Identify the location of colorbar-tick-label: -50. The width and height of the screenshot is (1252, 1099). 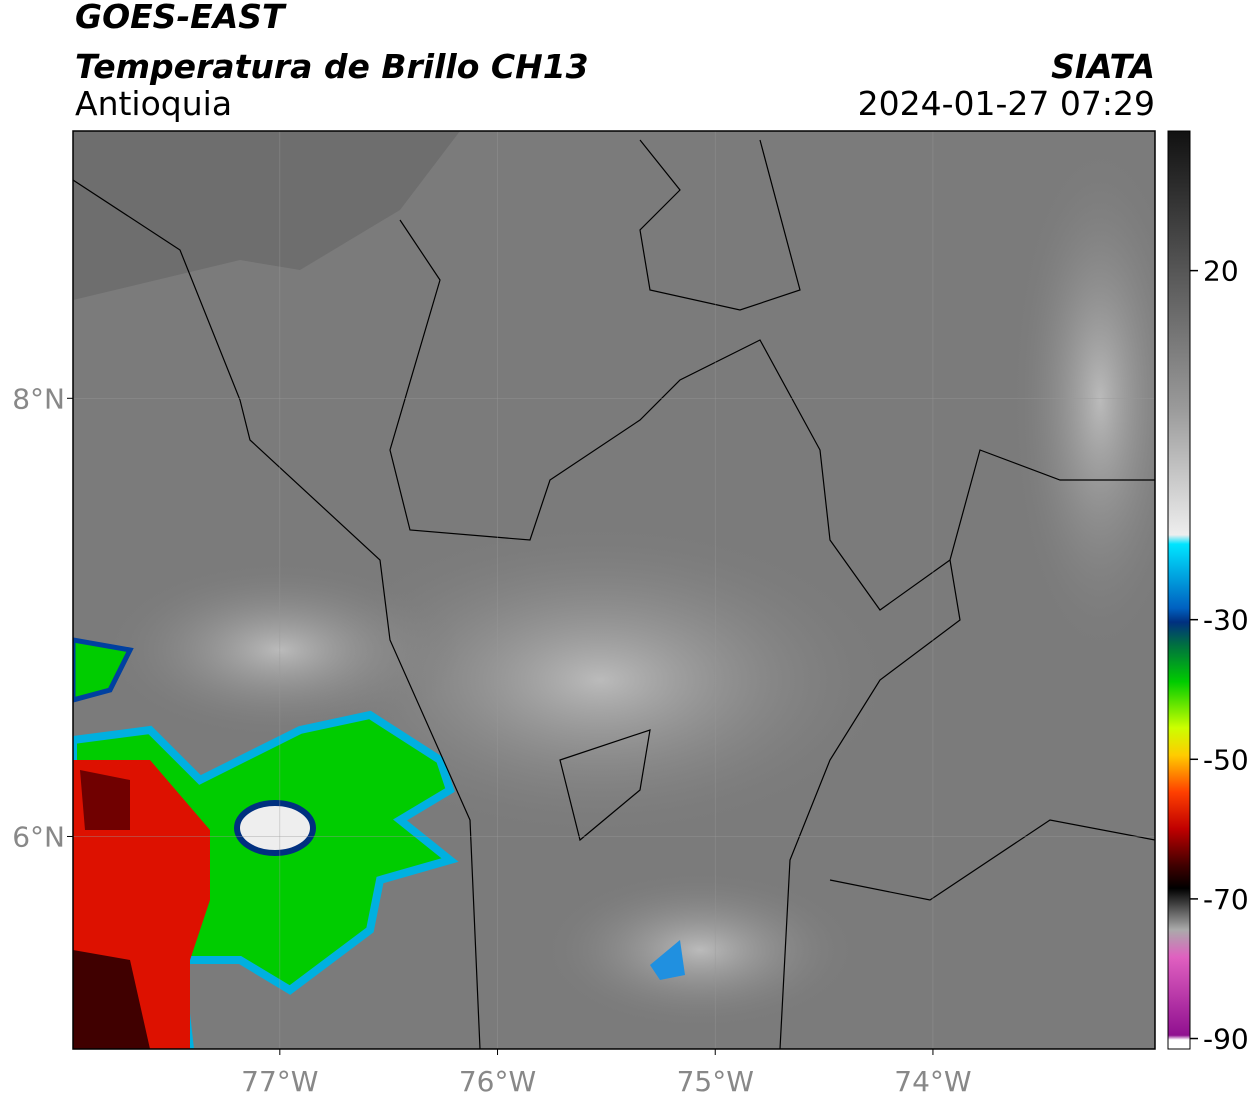
(1226, 759).